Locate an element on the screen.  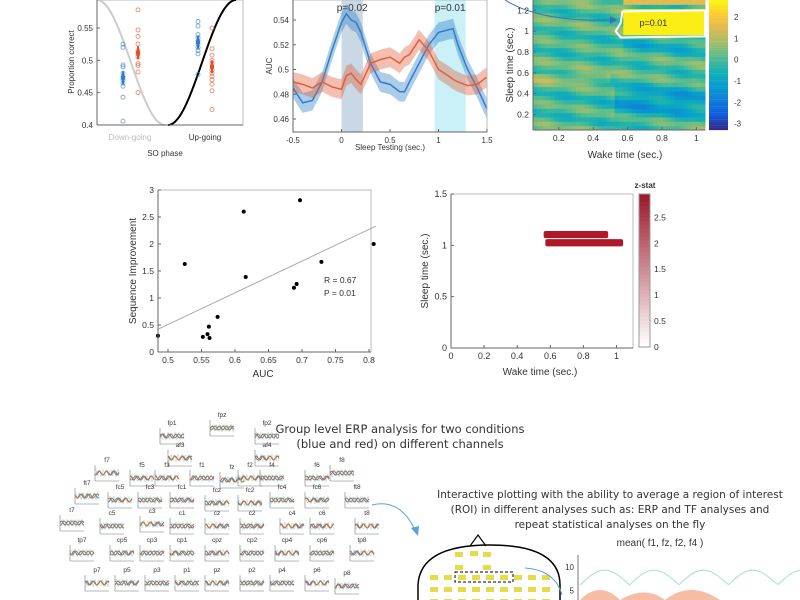
channel-label: f6 is located at coordinates (317, 465).